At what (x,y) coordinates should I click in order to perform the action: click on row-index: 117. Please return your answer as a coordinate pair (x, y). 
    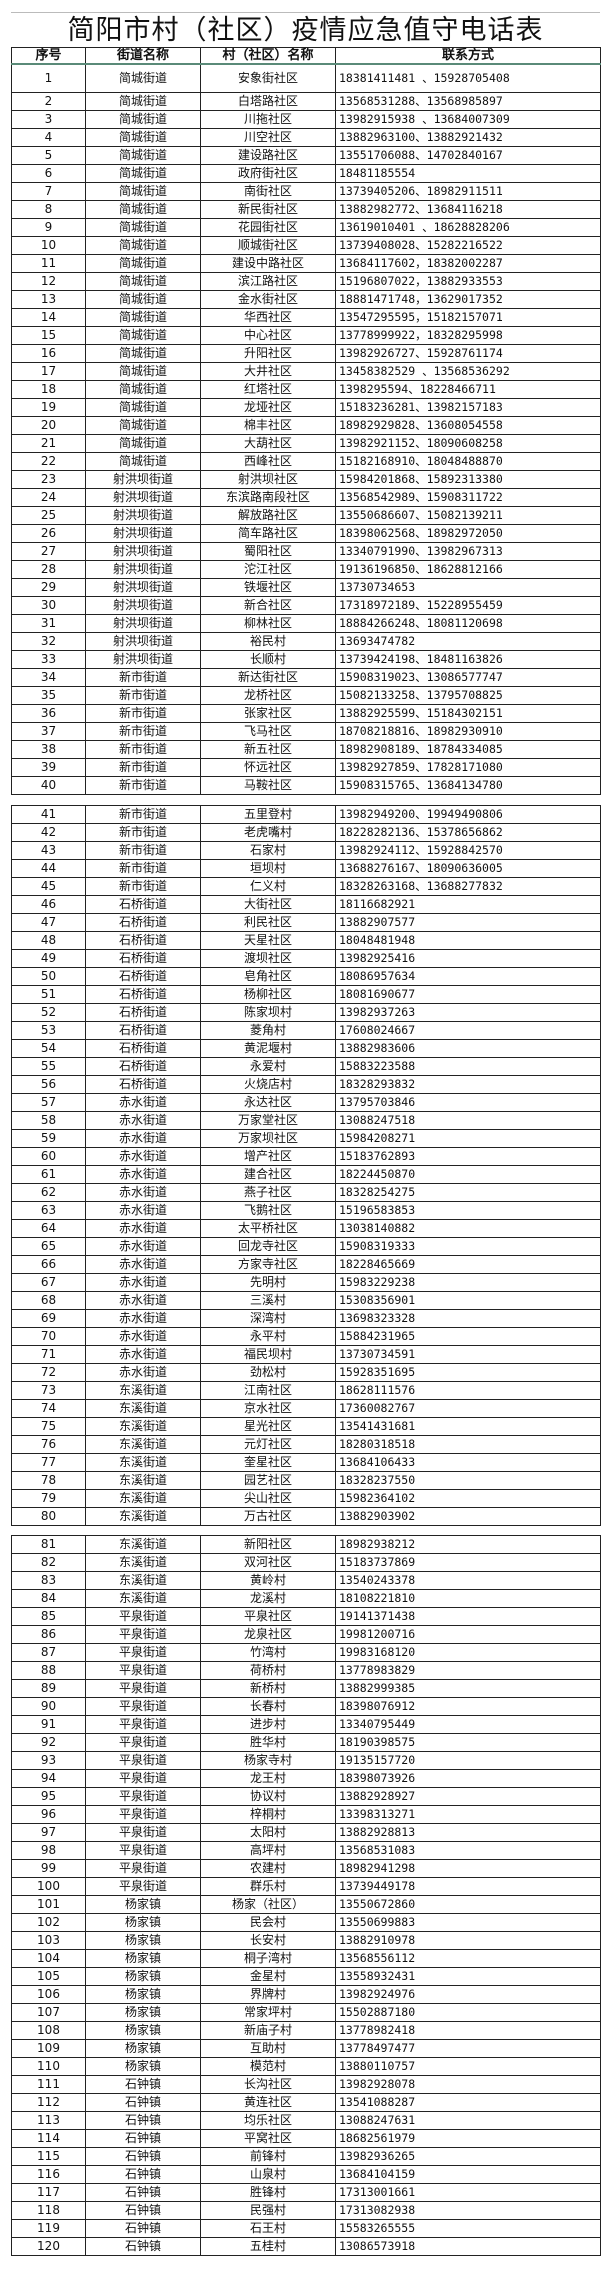
    Looking at the image, I should click on (48, 2192).